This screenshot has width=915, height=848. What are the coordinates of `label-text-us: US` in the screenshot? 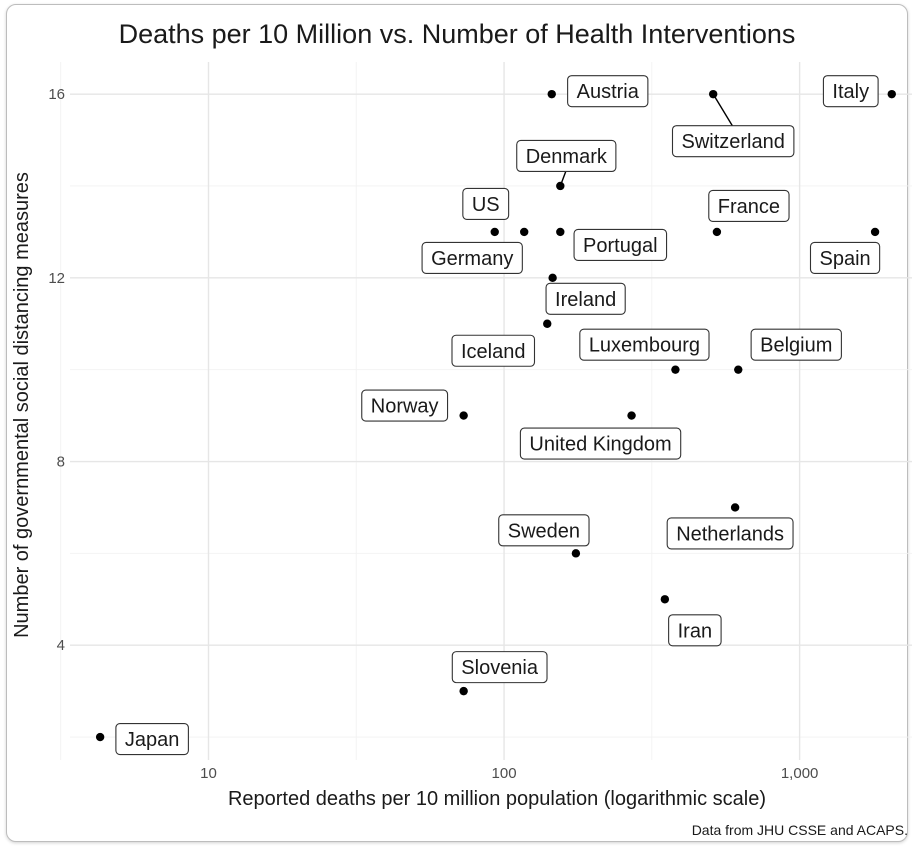 It's located at (486, 205).